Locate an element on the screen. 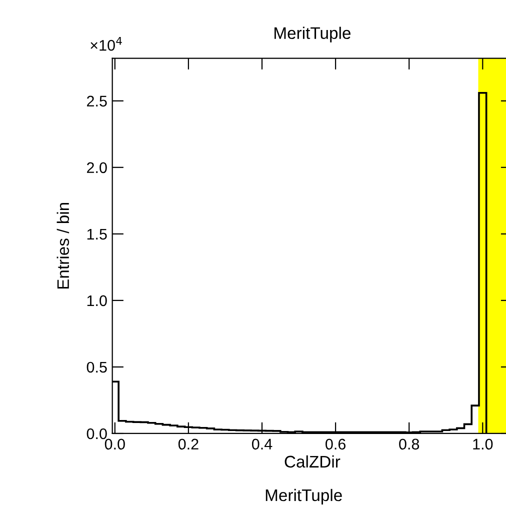  x-tick-label: 0.6 is located at coordinates (336, 444).